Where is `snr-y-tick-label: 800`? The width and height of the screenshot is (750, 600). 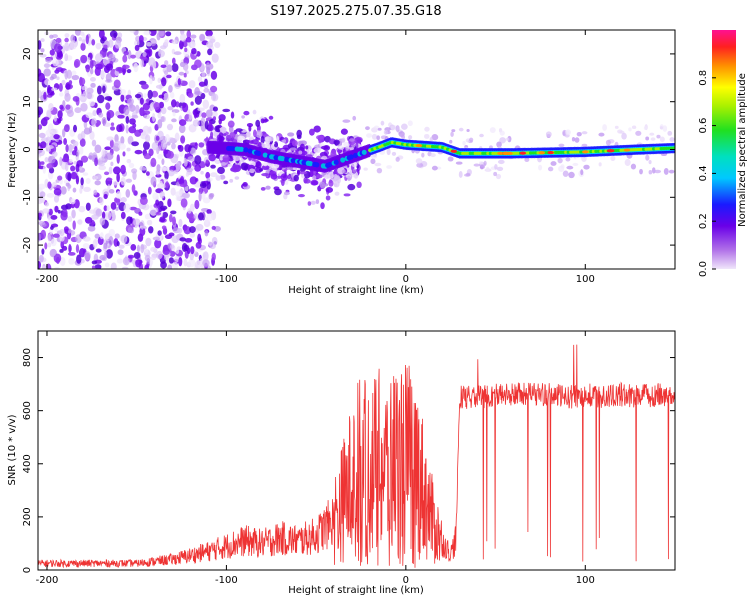 snr-y-tick-label: 800 is located at coordinates (27, 357).